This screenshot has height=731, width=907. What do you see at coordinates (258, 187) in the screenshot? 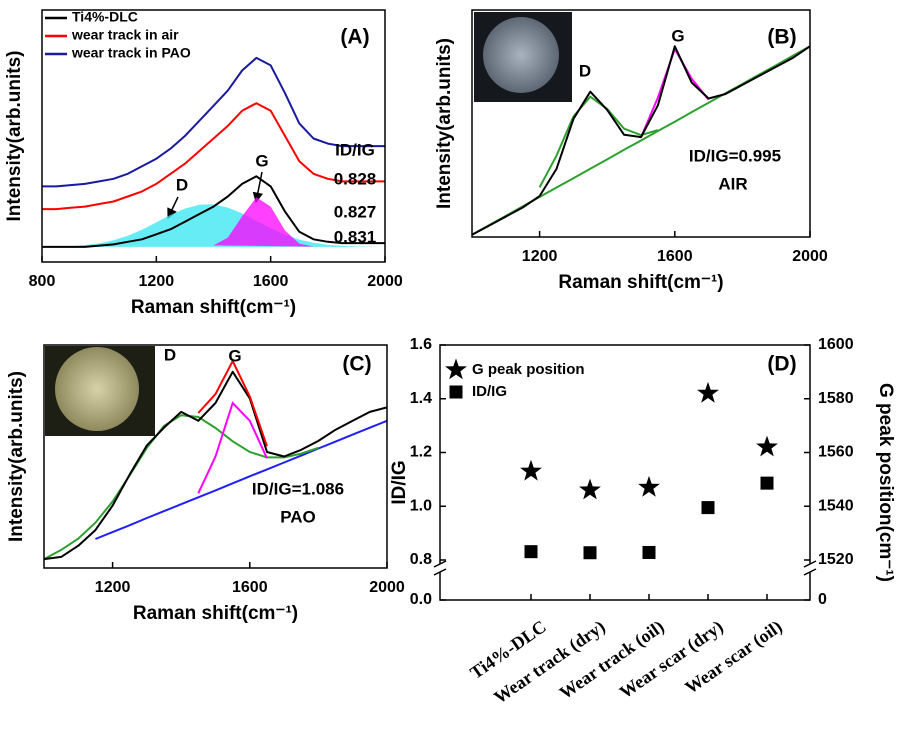
I see `arrow-g` at bounding box center [258, 187].